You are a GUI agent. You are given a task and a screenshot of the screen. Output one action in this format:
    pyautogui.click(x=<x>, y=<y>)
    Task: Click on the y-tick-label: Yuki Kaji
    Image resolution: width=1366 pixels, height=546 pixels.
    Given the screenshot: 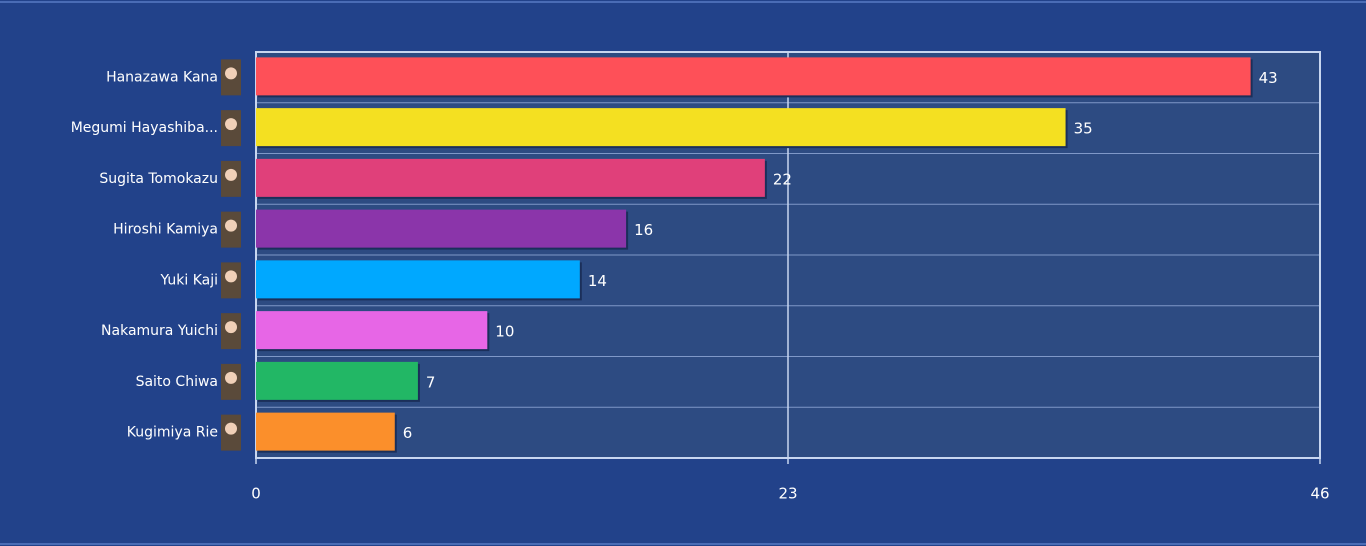 What is the action you would take?
    pyautogui.click(x=188, y=280)
    